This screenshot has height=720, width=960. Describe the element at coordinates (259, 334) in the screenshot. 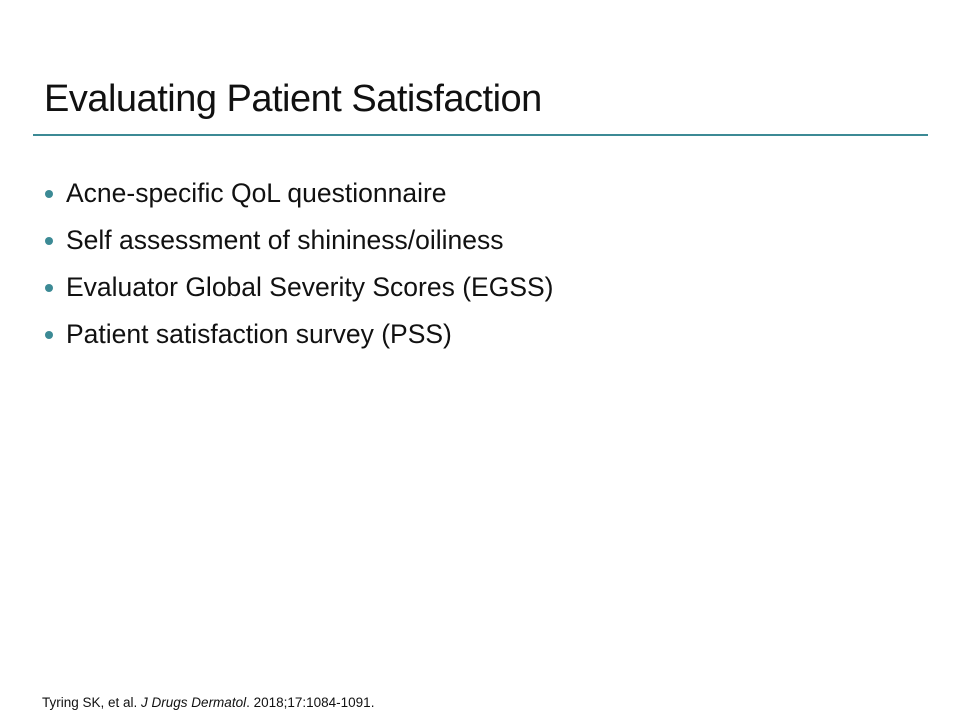

I see `bullet-text: Patient satisfaction survey (PSS)` at that location.